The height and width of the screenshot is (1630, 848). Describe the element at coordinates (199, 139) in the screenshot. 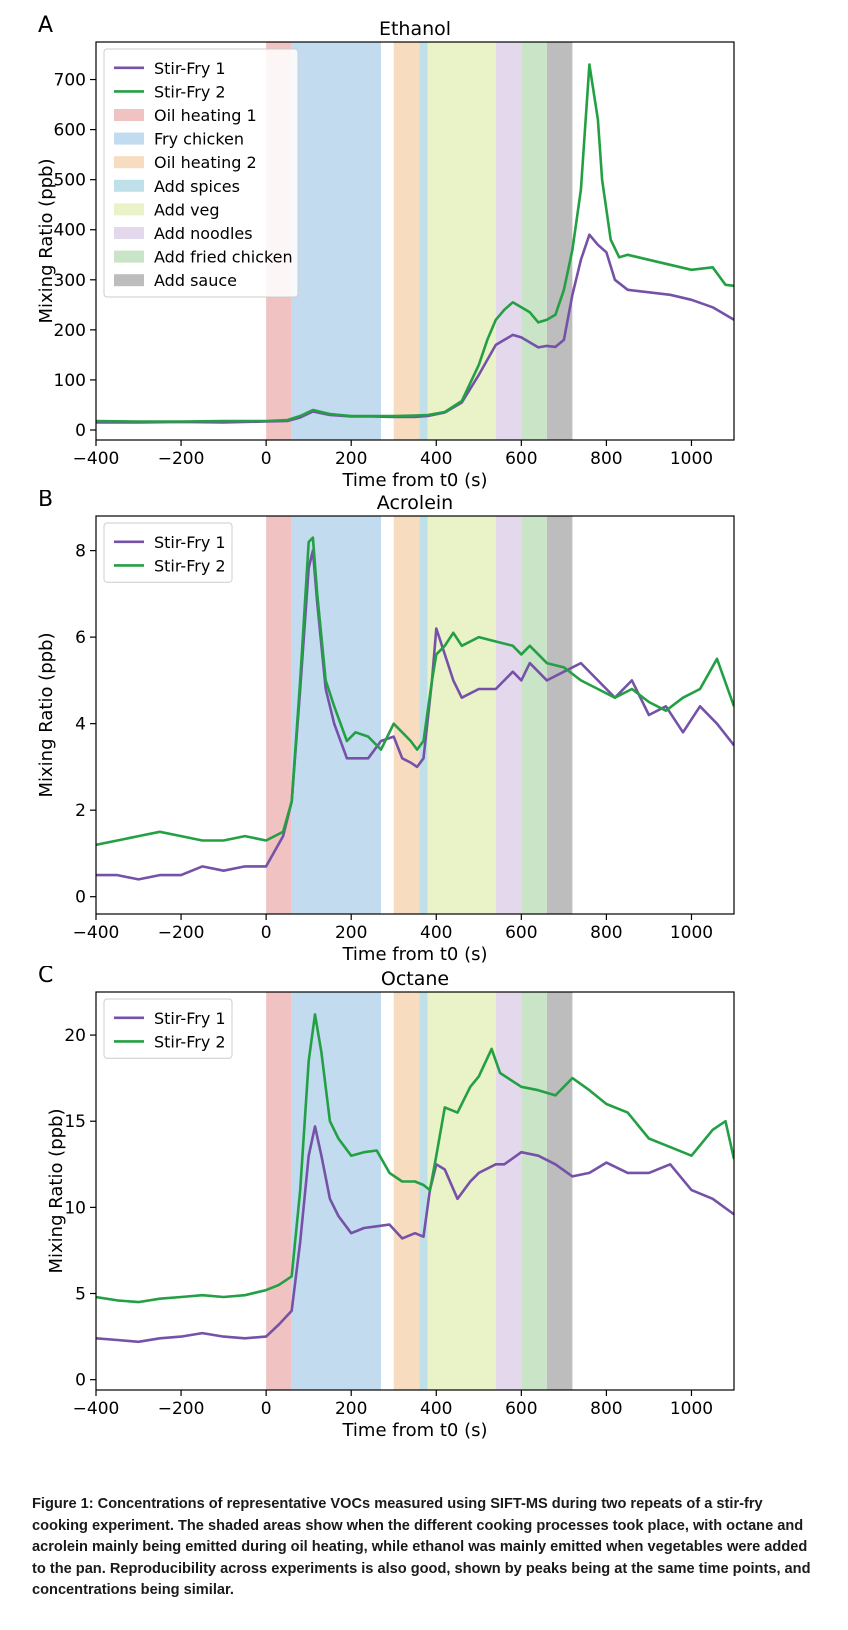

I see `legend-label: Fry chicken` at that location.